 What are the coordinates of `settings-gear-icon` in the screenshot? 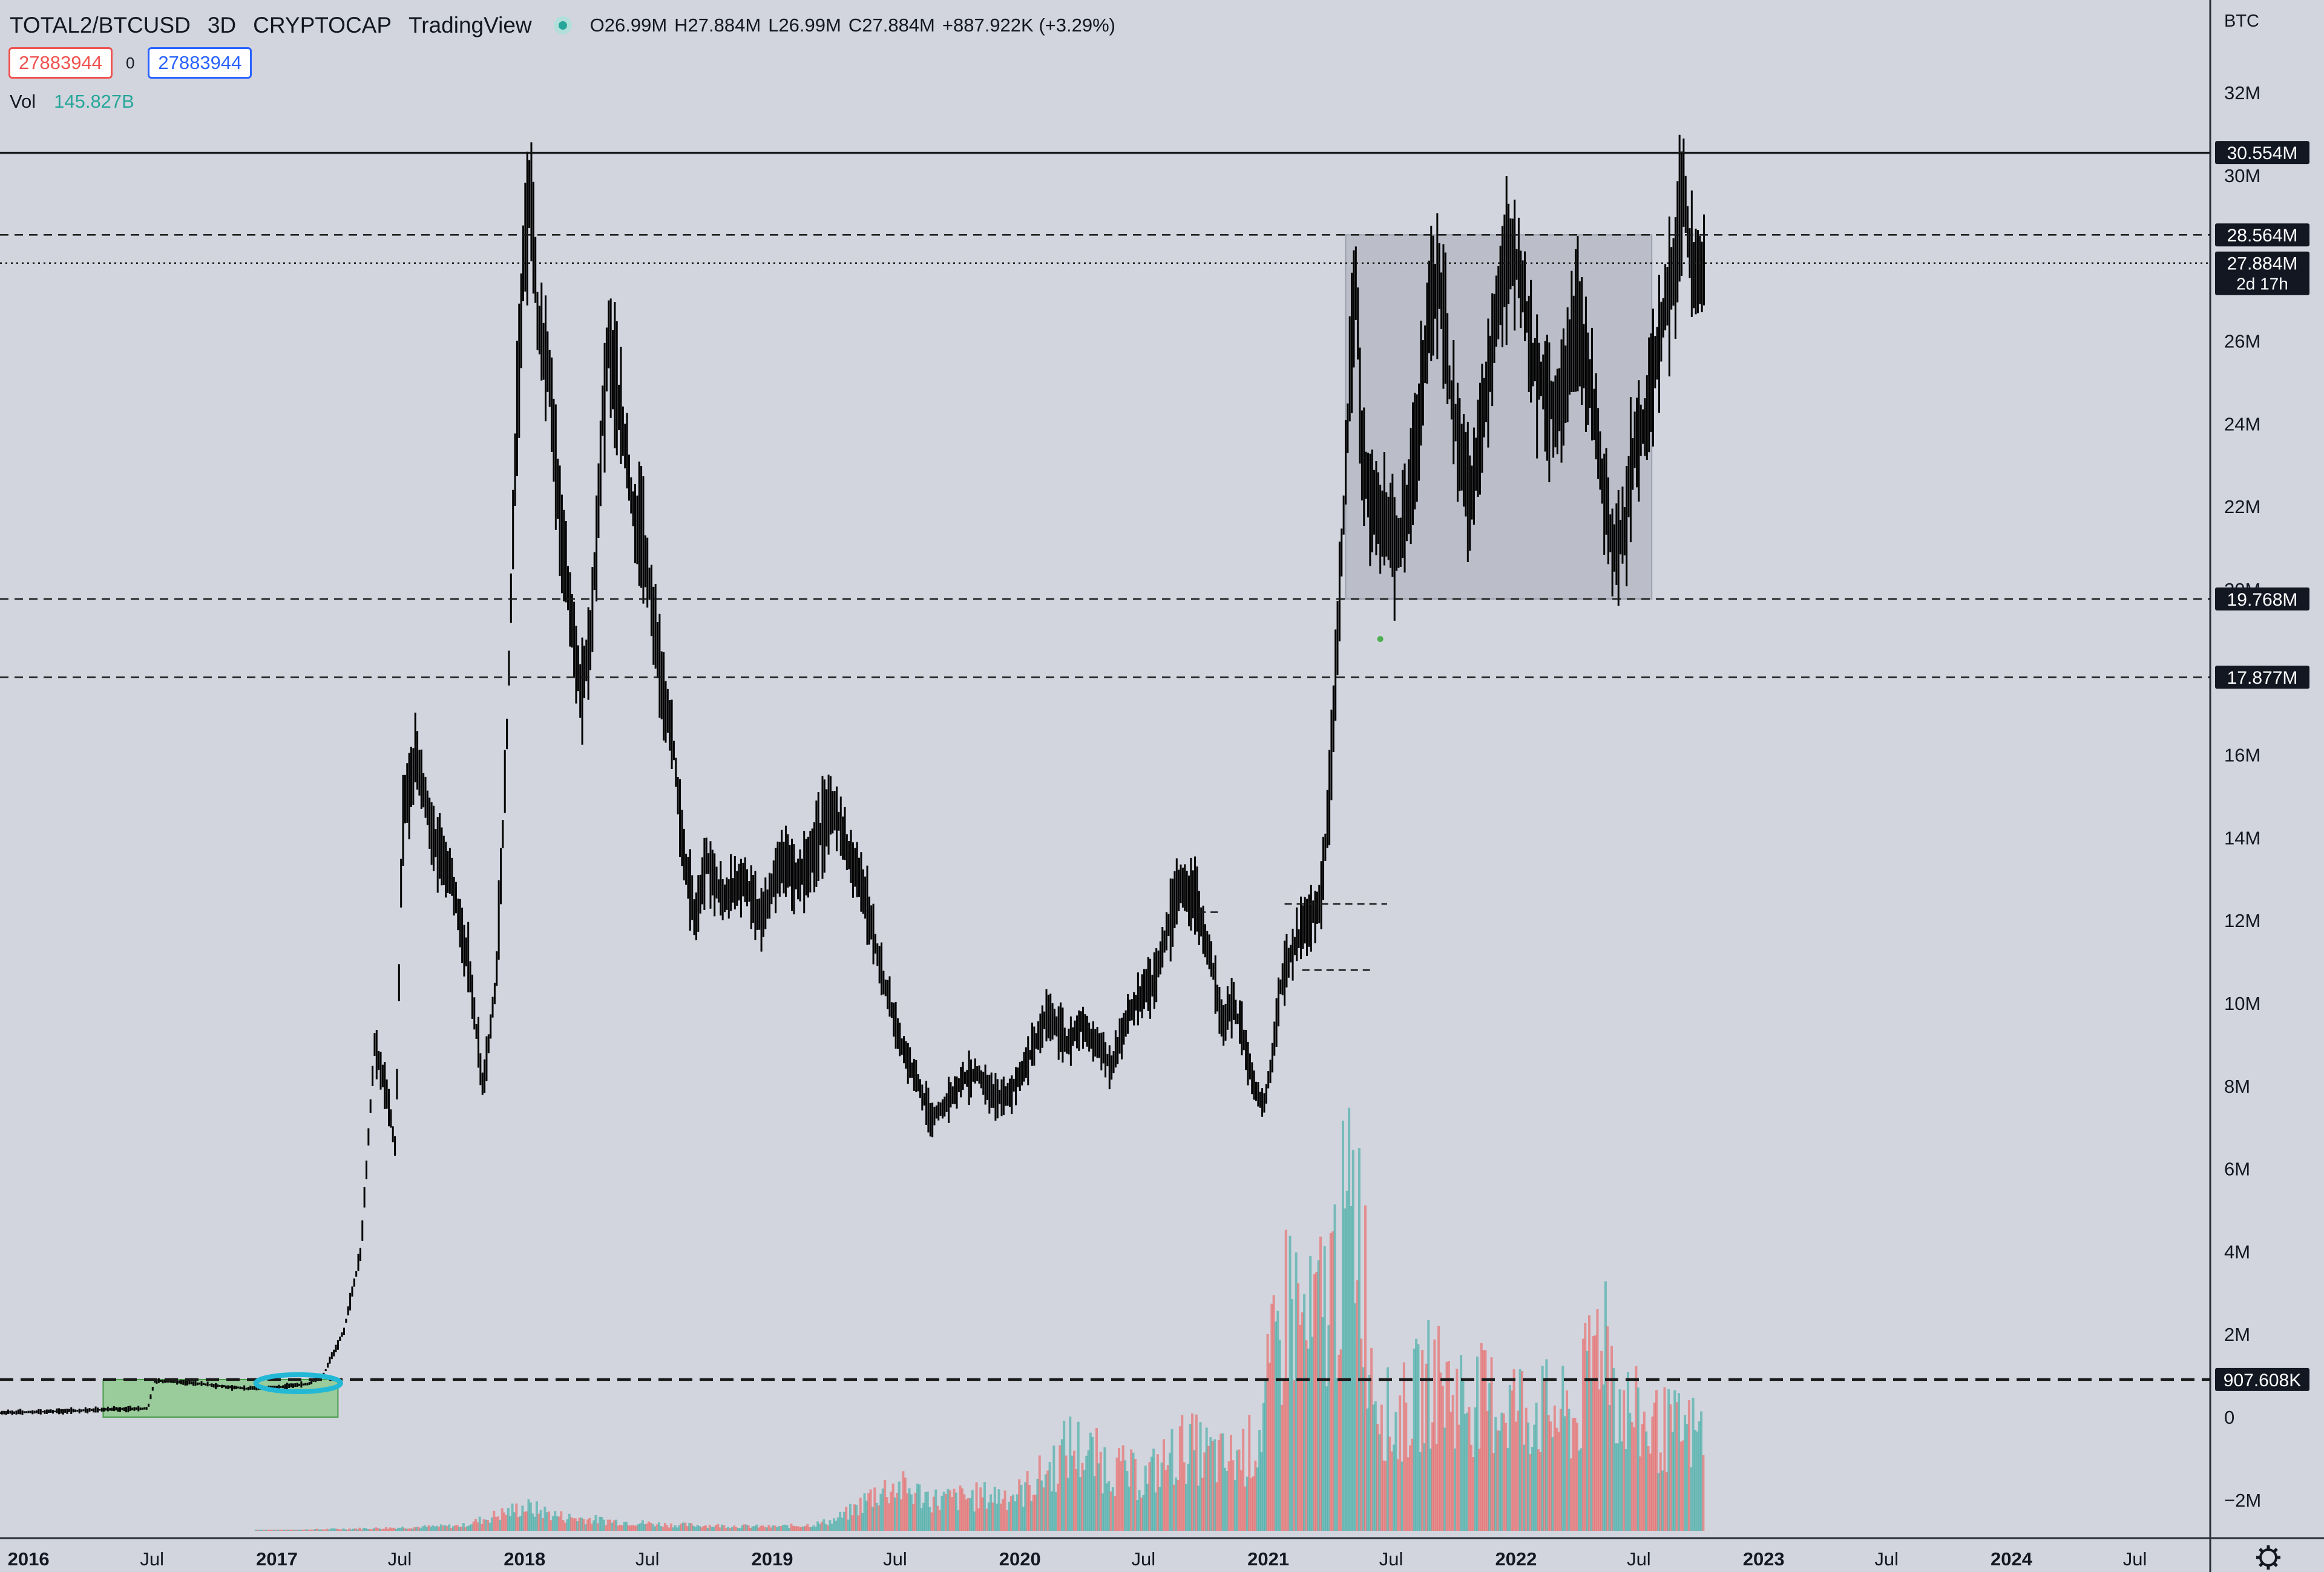 It's located at (2268, 1557).